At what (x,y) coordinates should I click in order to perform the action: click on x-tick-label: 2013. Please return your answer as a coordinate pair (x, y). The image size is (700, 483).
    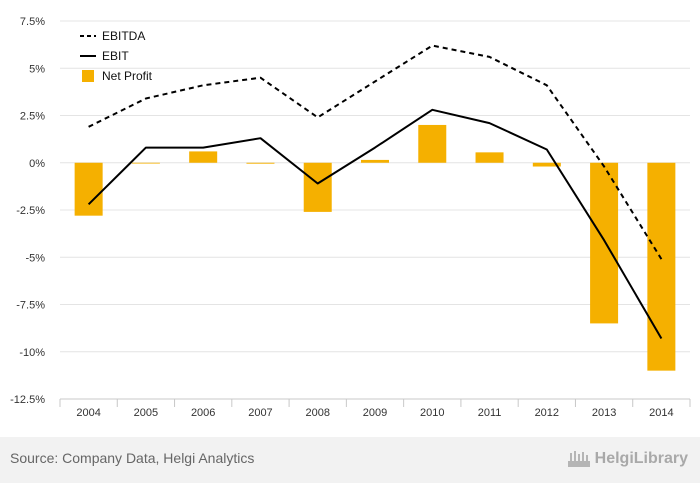
    Looking at the image, I should click on (604, 413).